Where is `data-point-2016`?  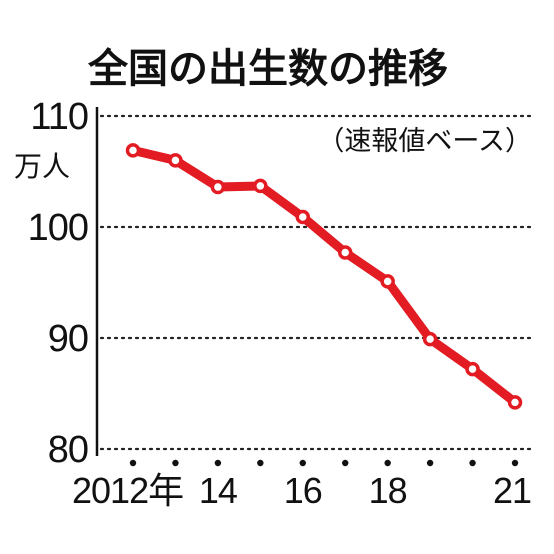
data-point-2016 is located at coordinates (303, 217).